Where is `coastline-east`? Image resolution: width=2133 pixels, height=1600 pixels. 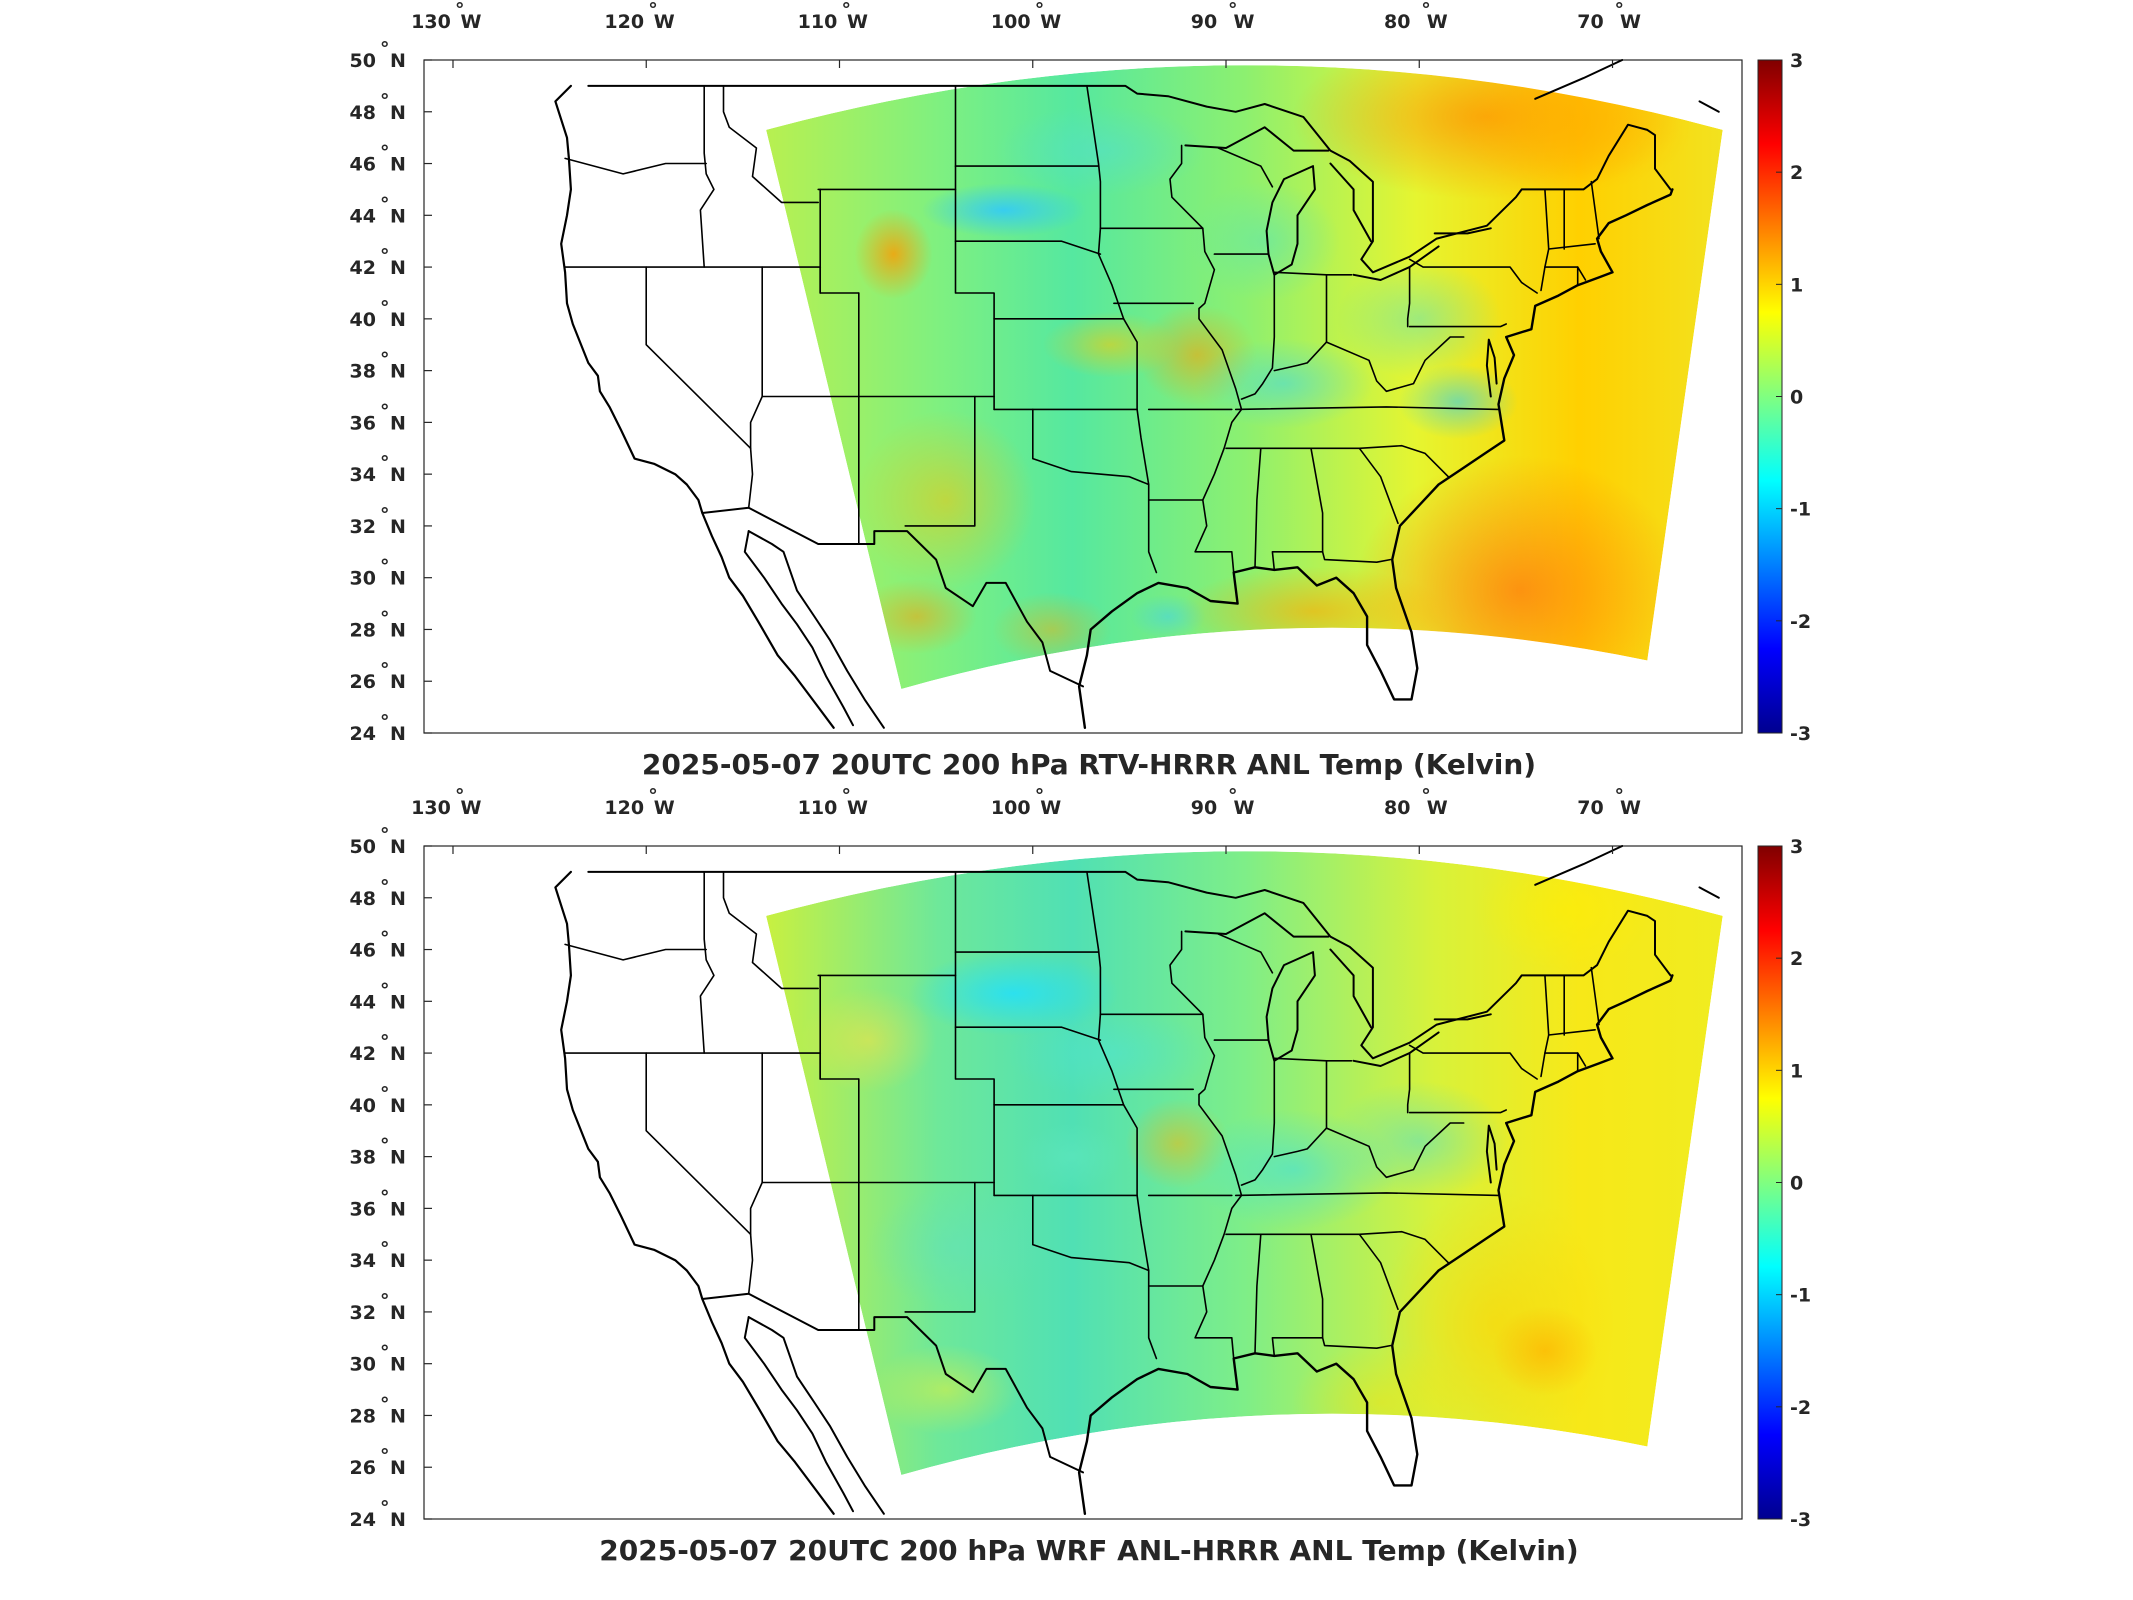 coastline-east is located at coordinates (1375, 1244).